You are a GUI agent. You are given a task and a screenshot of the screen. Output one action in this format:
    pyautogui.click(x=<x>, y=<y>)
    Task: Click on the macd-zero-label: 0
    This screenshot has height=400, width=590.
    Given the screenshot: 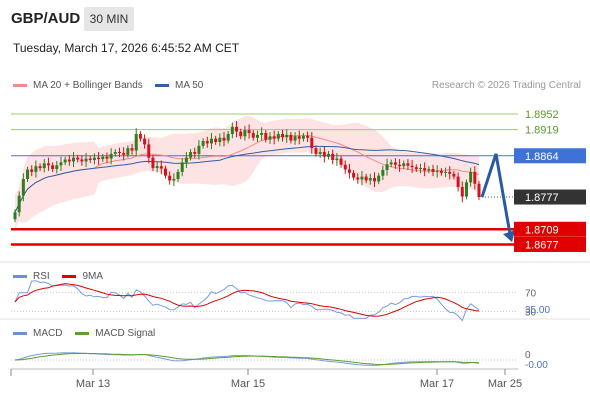 What is the action you would take?
    pyautogui.click(x=528, y=355)
    